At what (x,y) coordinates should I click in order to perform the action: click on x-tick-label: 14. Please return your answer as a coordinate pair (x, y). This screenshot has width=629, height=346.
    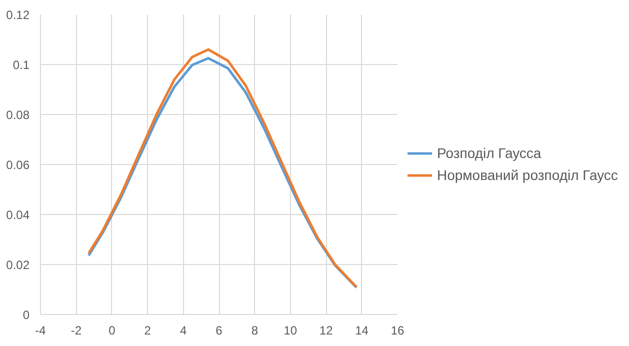
    Looking at the image, I should click on (362, 331).